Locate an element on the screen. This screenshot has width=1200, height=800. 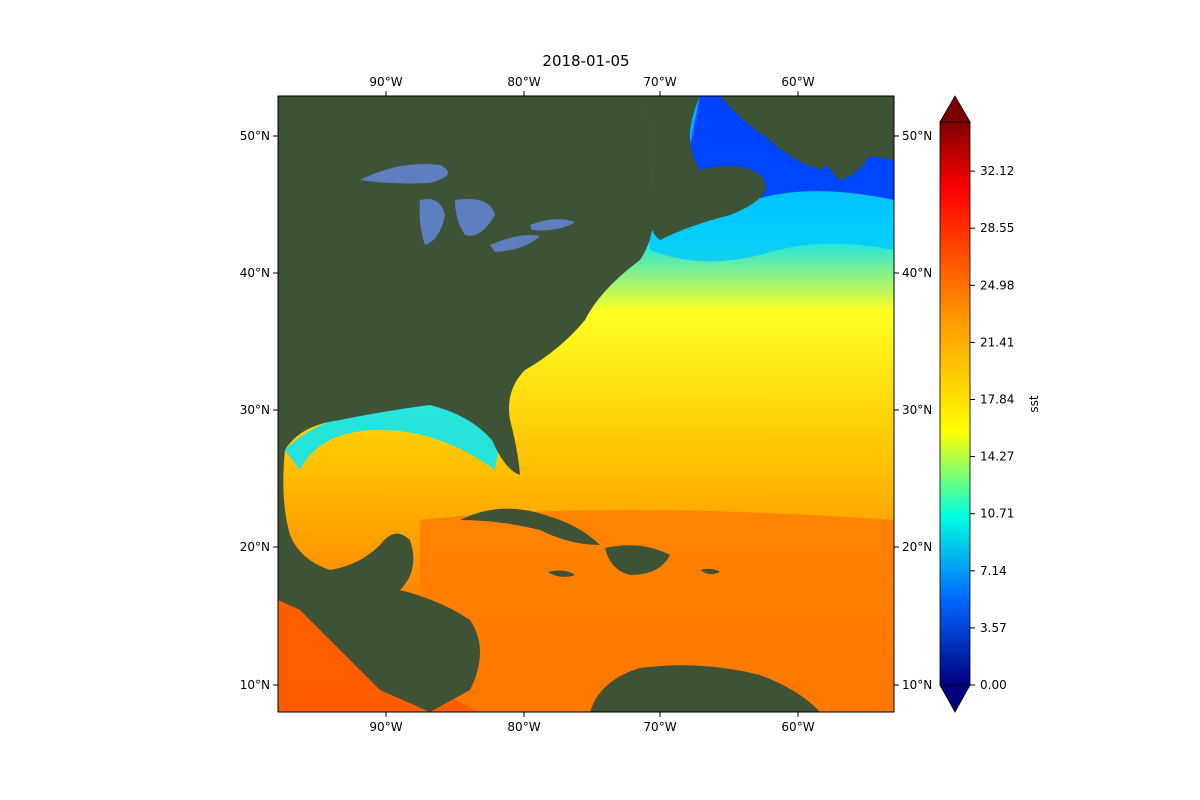
lat-tick-label-left: 30°N is located at coordinates (255, 410).